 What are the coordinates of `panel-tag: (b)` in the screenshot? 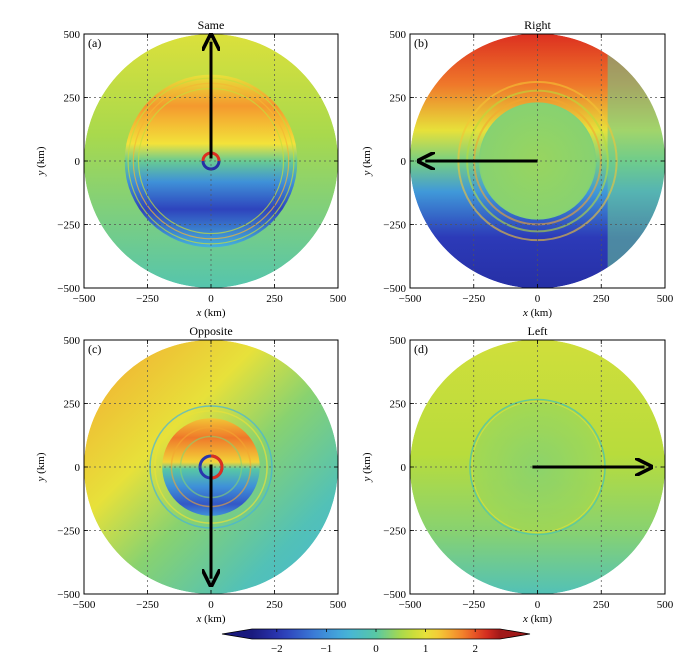 It's located at (421, 43).